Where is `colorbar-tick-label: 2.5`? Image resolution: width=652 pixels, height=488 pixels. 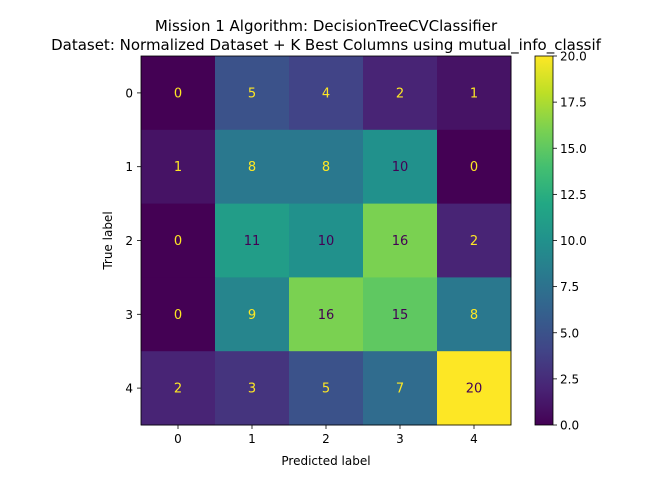 colorbar-tick-label: 2.5 is located at coordinates (569, 379).